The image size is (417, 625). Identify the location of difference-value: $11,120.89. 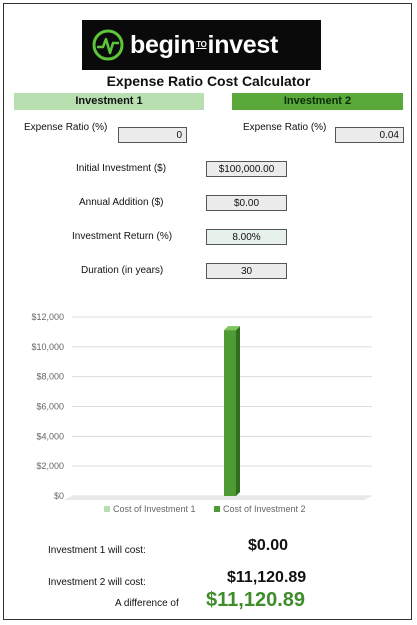
(255, 600).